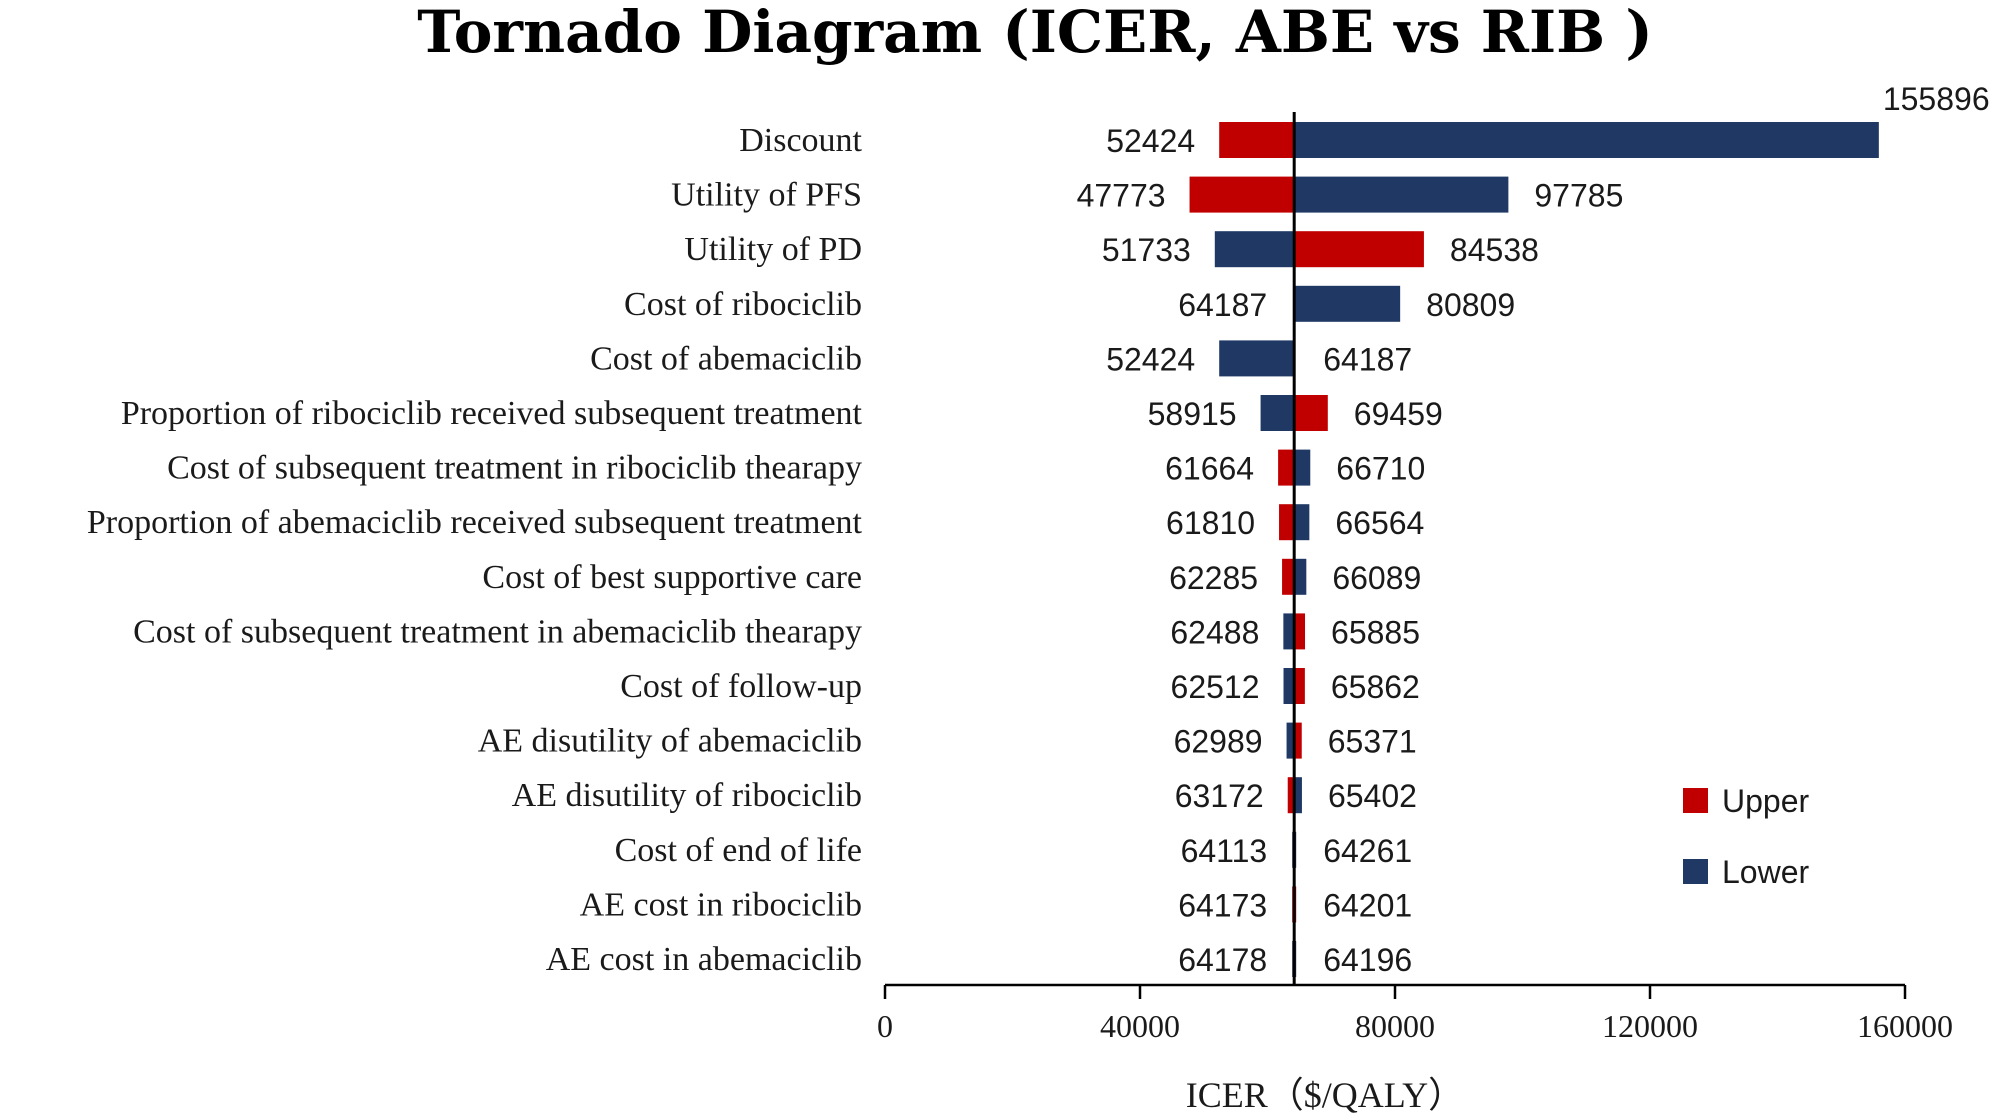 The width and height of the screenshot is (2008, 1120). What do you see at coordinates (1494, 250) in the screenshot?
I see `right-value-label: 84538` at bounding box center [1494, 250].